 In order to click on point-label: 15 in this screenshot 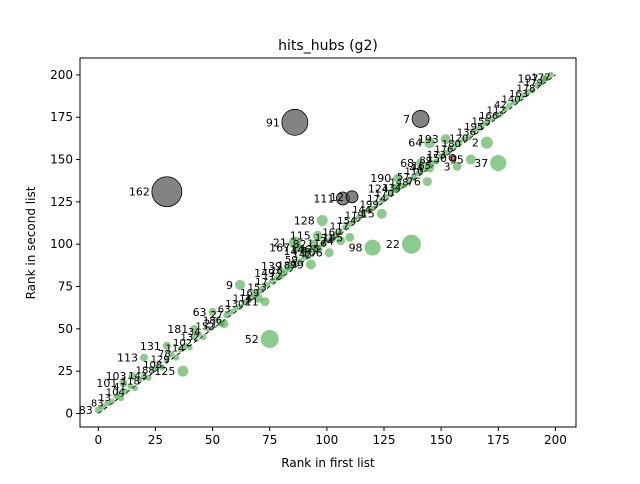, I will do `click(368, 214)`.